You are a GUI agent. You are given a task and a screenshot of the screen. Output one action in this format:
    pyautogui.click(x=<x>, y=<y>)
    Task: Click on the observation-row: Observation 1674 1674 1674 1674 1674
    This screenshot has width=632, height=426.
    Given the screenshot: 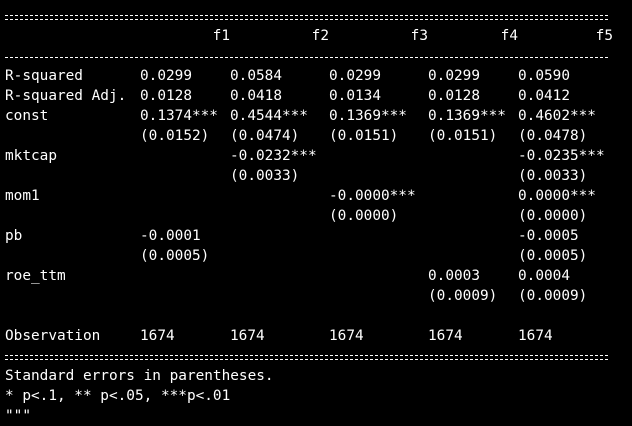 What is the action you would take?
    pyautogui.click(x=318, y=336)
    